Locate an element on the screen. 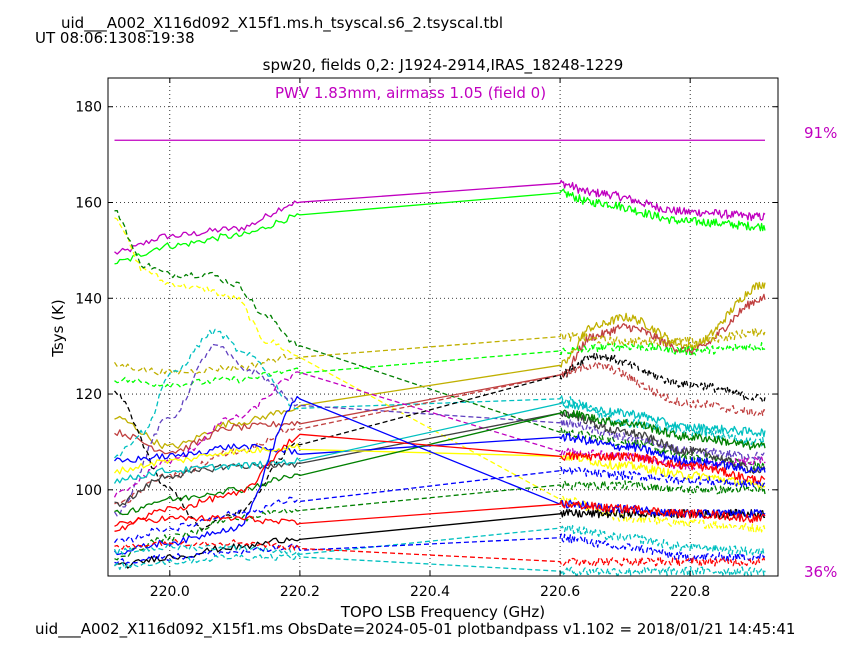  y-tick-label: 120 is located at coordinates (88, 395).